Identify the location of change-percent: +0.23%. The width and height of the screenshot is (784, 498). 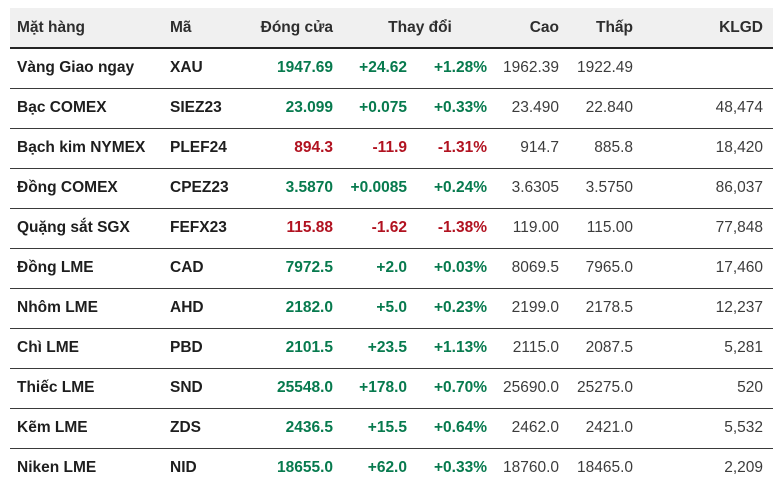
(457, 307).